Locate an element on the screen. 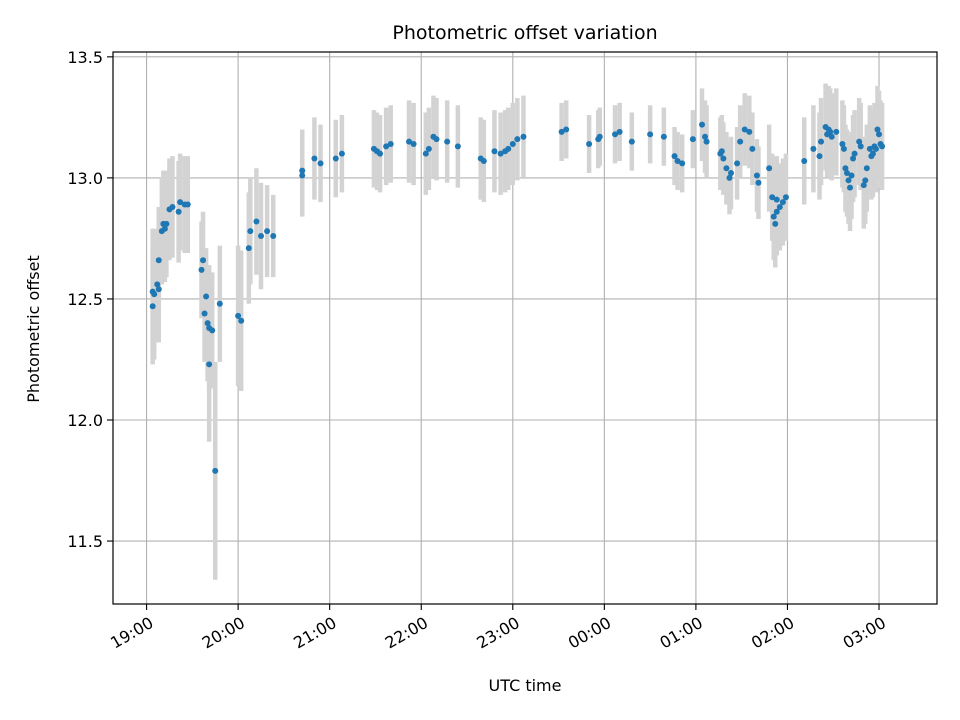 This screenshot has height=720, width=960. y-tick-label: 13.0 is located at coordinates (85, 178).